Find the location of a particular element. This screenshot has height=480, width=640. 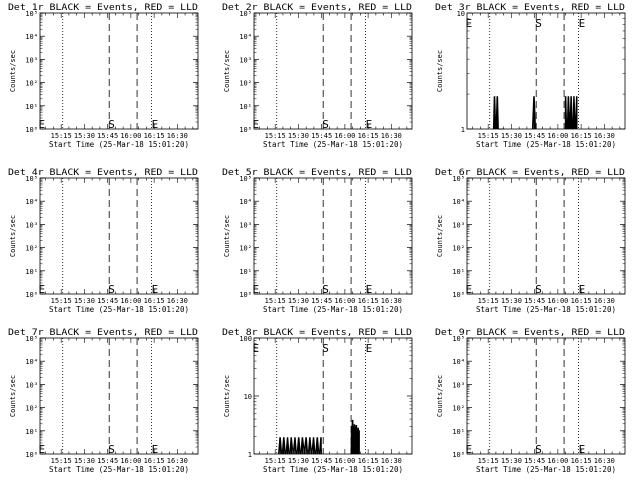

panel-title: Det 6r BLACK = Events, RED = LLD is located at coordinates (530, 173).